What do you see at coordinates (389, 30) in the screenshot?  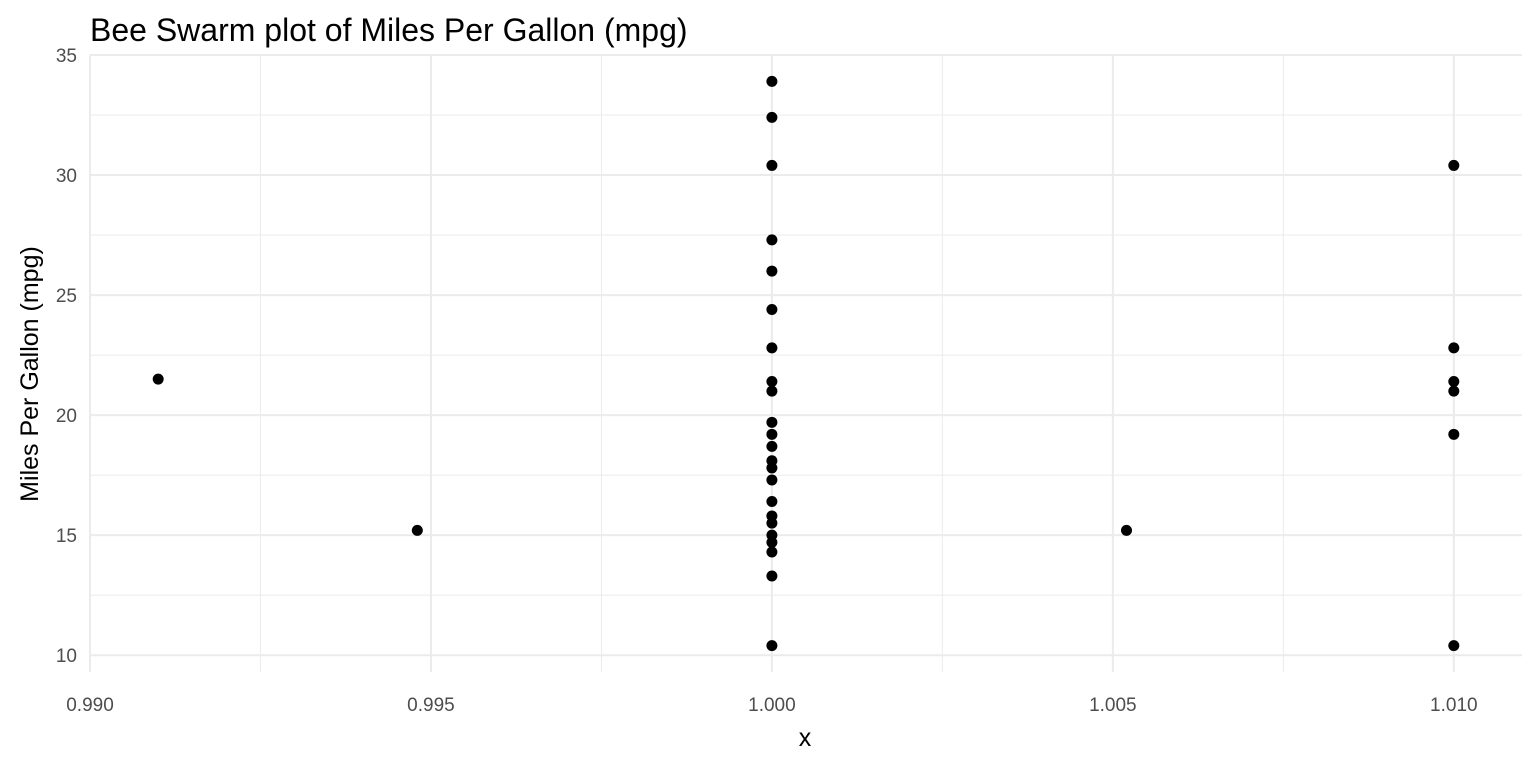 I see `chart-title: Bee Swarm plot of Miles Per Gallon (mpg)` at bounding box center [389, 30].